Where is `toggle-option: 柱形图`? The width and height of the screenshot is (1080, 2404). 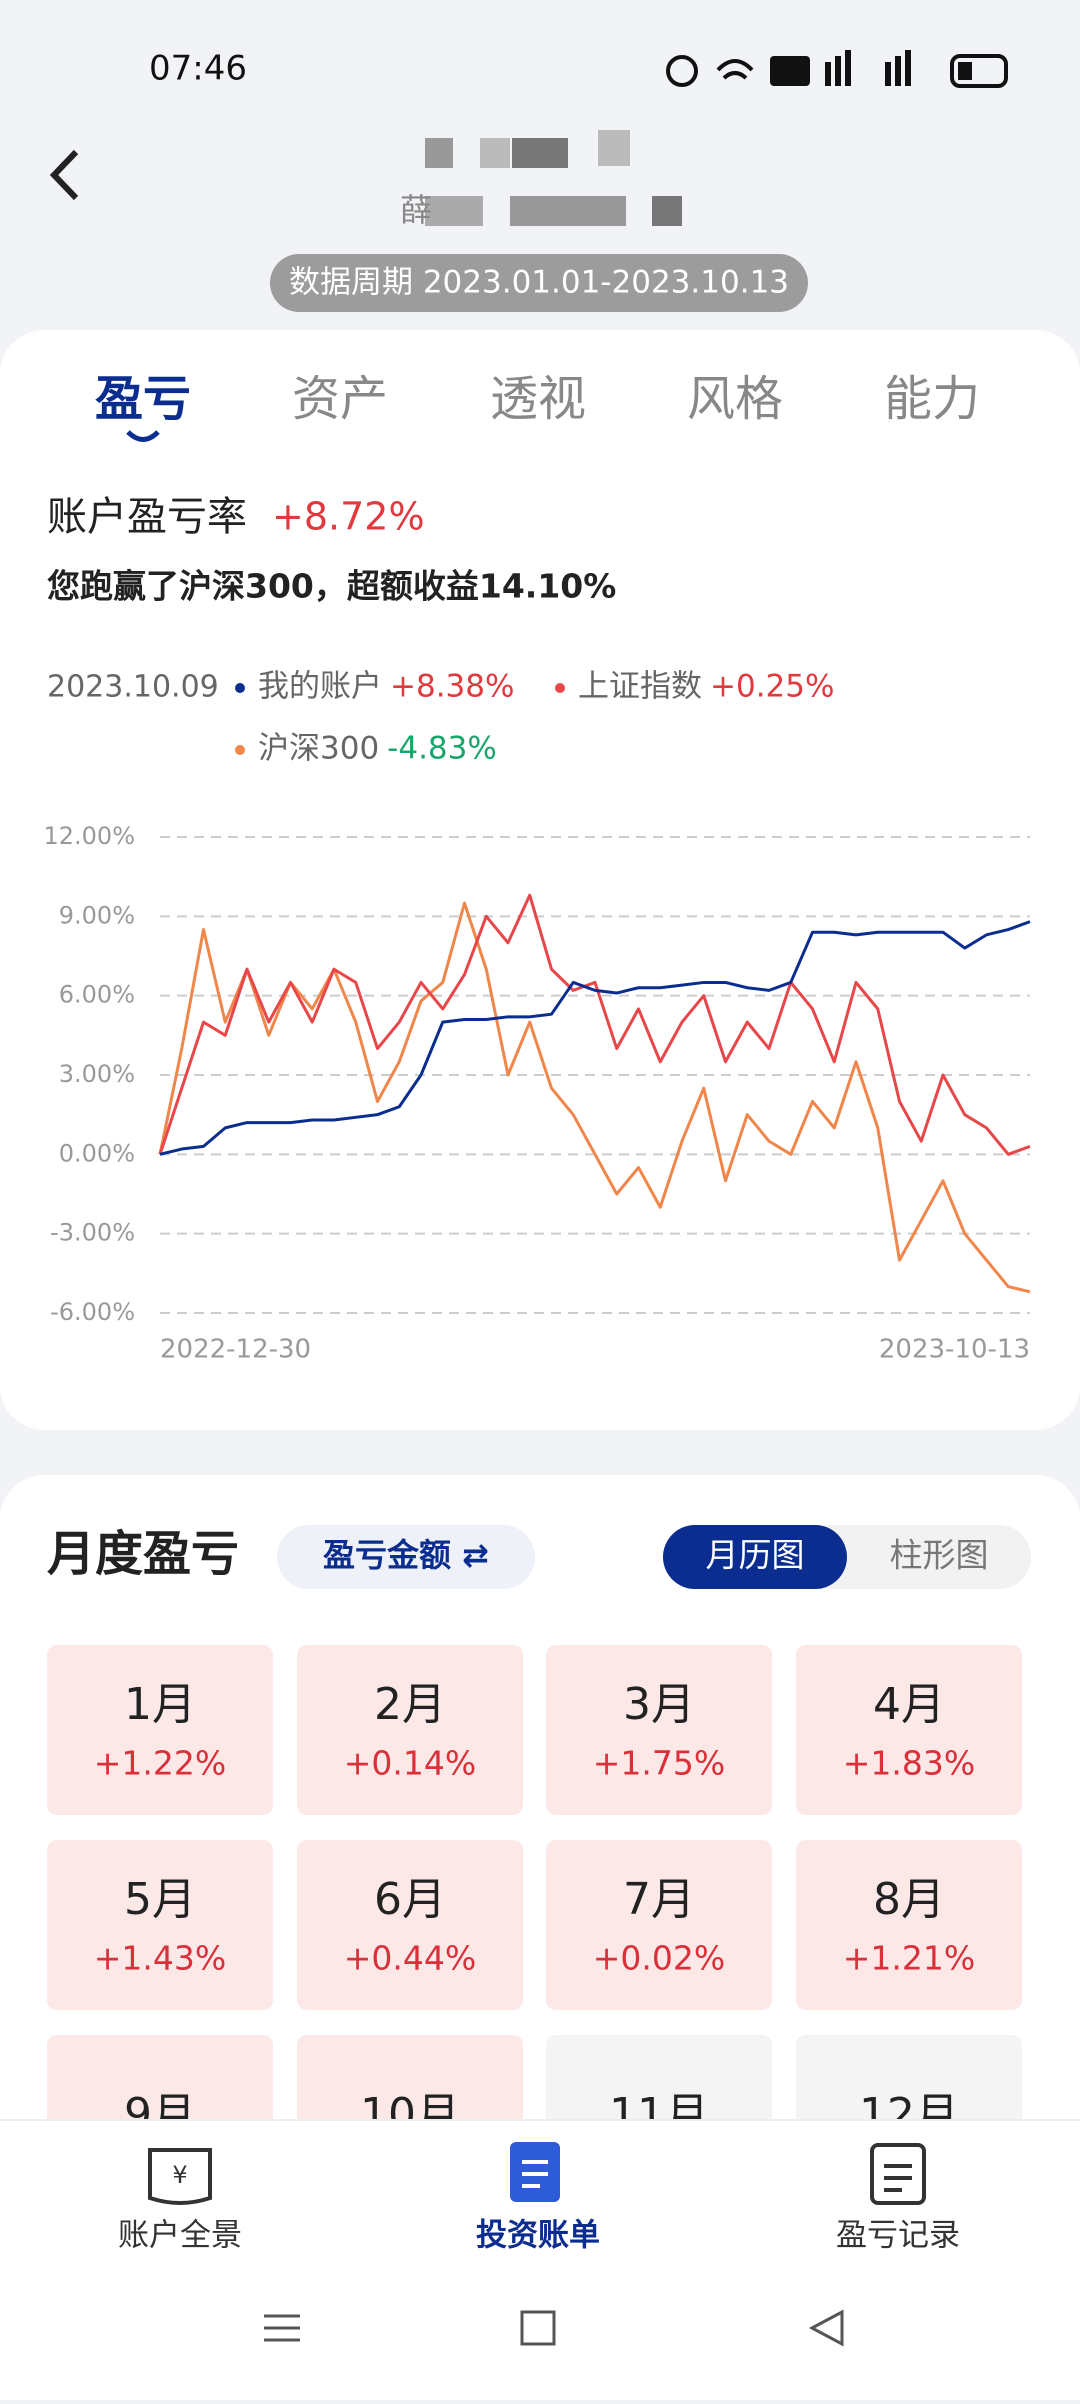
toggle-option: 柱形图 is located at coordinates (939, 1555).